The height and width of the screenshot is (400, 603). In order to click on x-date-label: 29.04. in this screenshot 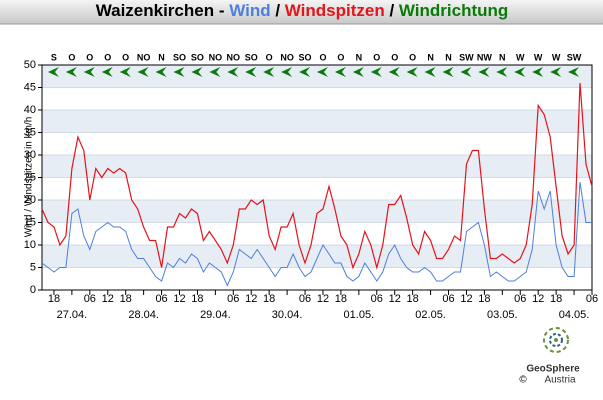, I will do `click(215, 315)`.